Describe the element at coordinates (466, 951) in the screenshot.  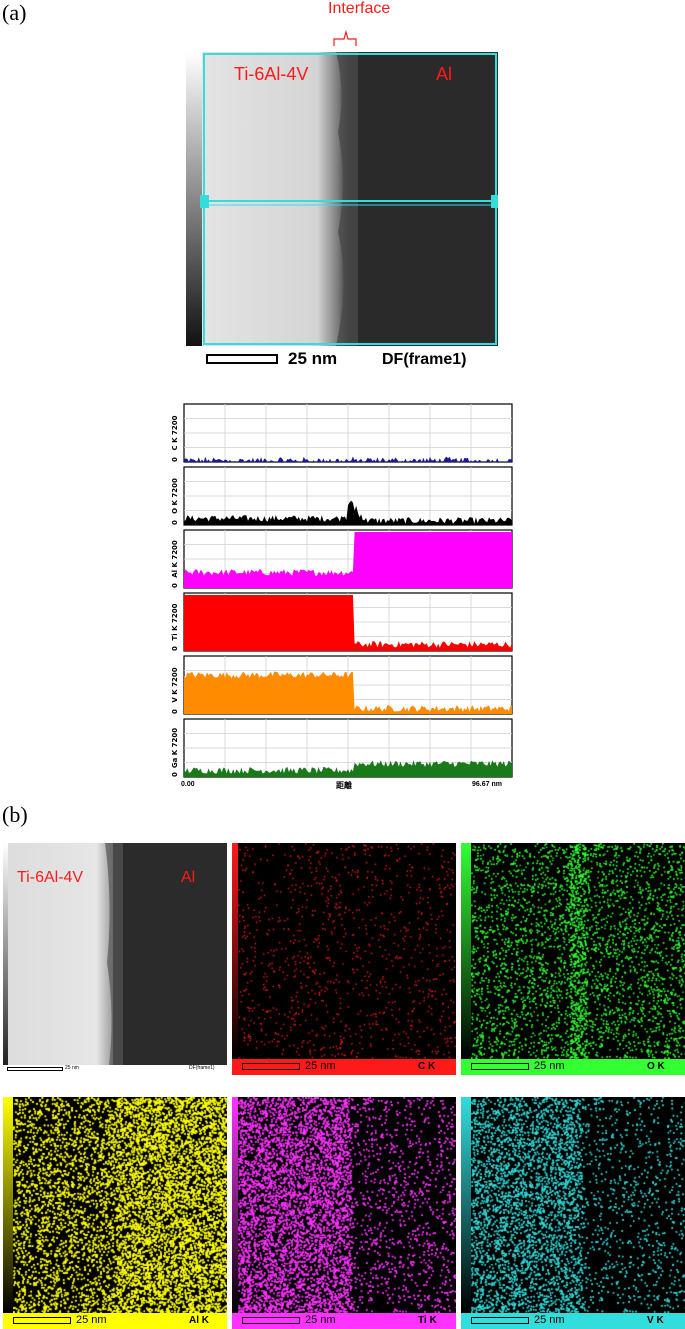
I see `map-o-colorbar` at that location.